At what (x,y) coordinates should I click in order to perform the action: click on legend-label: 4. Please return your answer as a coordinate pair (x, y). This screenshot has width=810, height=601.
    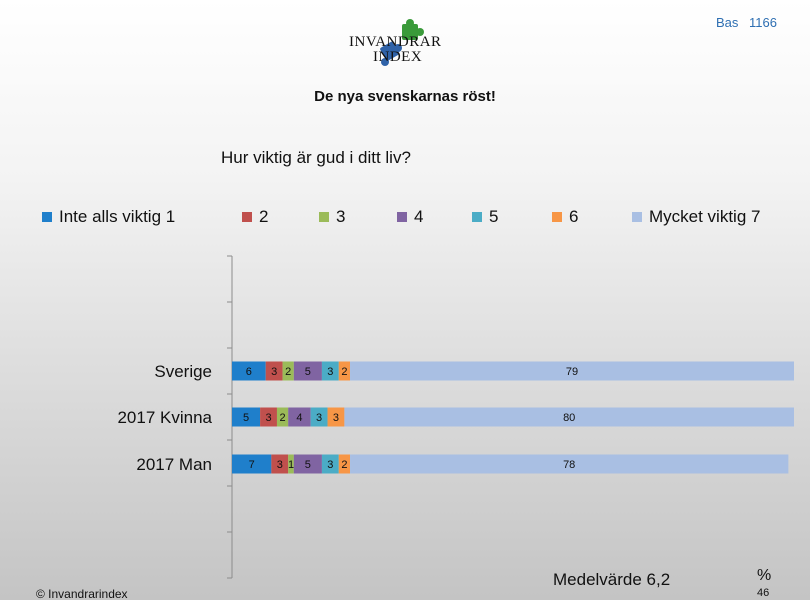
    Looking at the image, I should click on (419, 216).